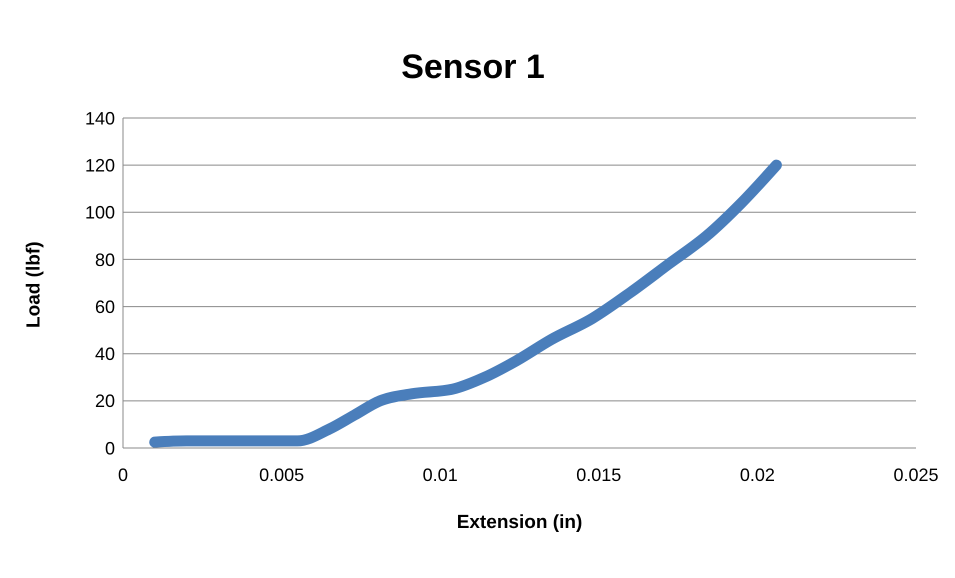 This screenshot has width=955, height=578. Describe the element at coordinates (519, 522) in the screenshot. I see `x-axis-title: Extension (in)` at that location.